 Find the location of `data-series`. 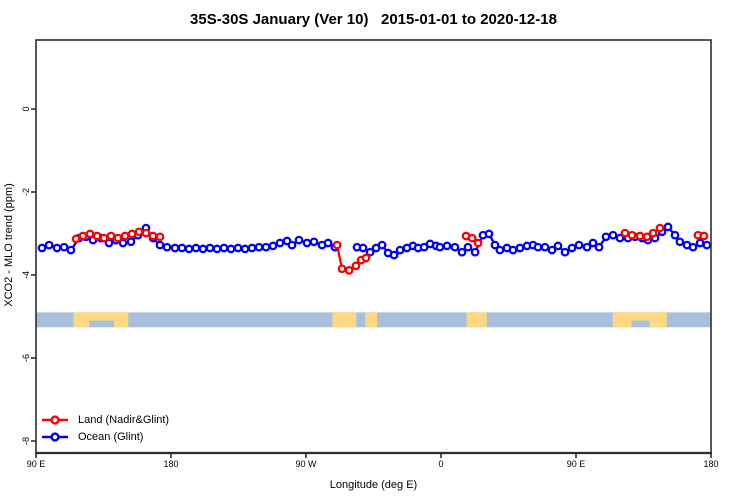

data-series is located at coordinates (374, 248).